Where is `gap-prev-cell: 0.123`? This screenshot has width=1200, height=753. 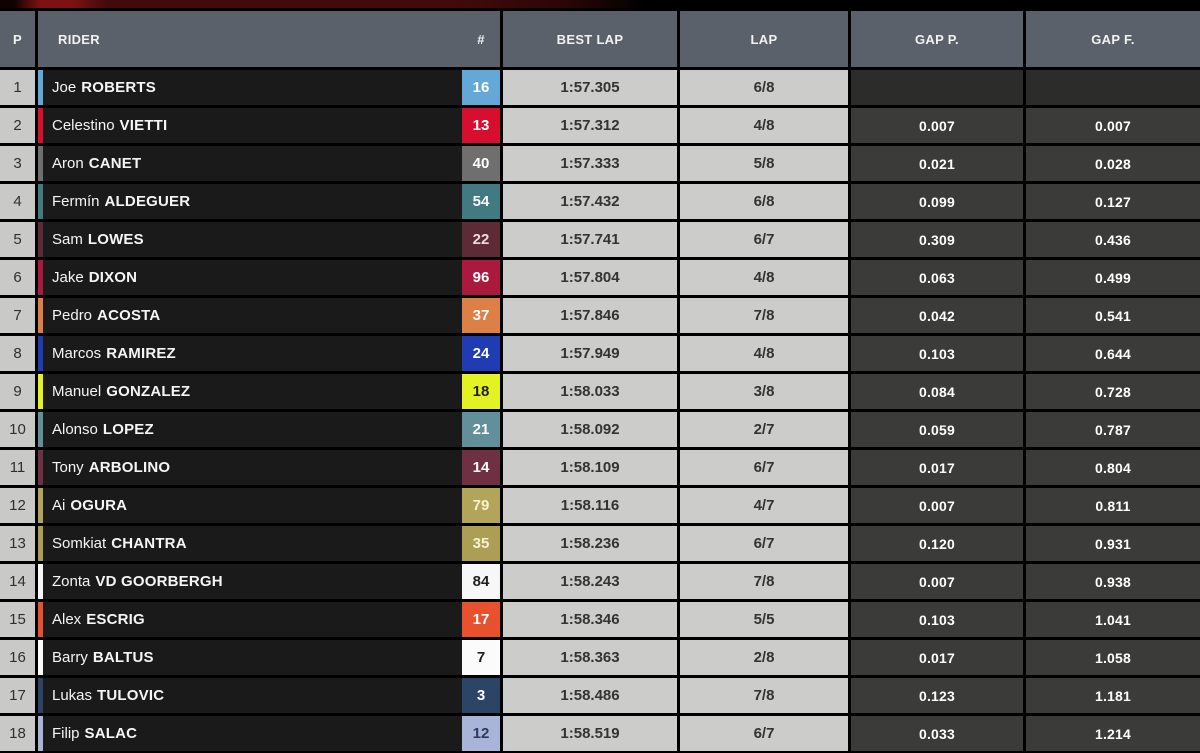
gap-prev-cell: 0.123 is located at coordinates (937, 695).